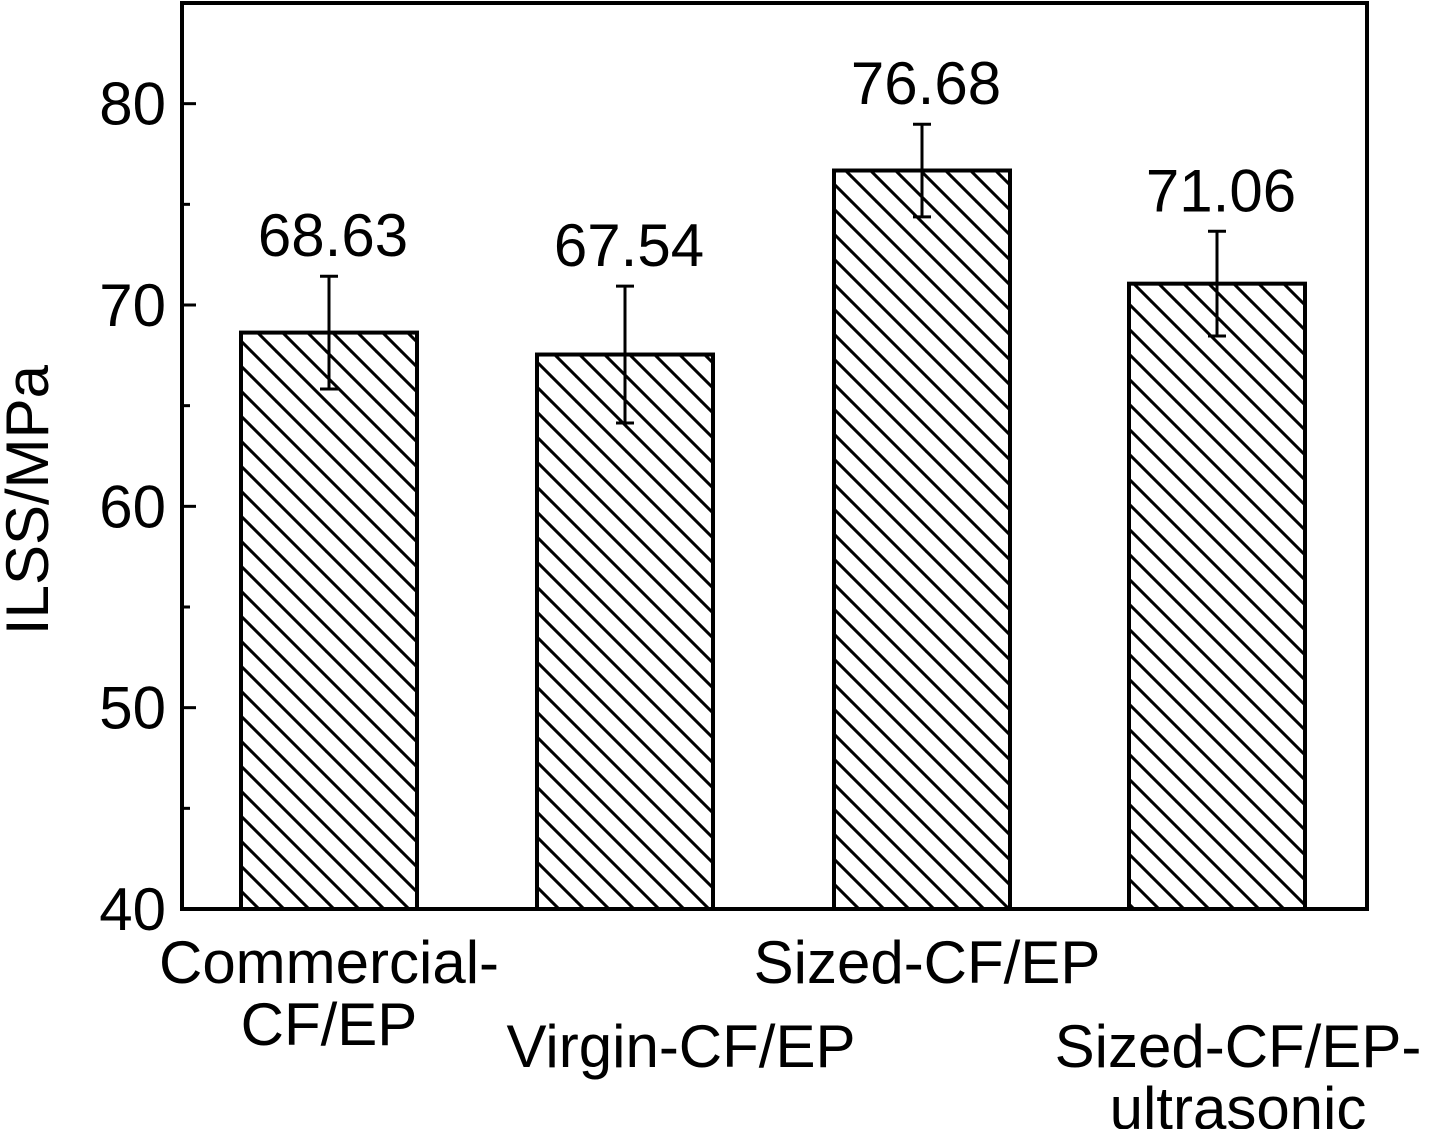 The image size is (1443, 1129). I want to click on category-label-1: Commercial-CF/EP, so click(329, 993).